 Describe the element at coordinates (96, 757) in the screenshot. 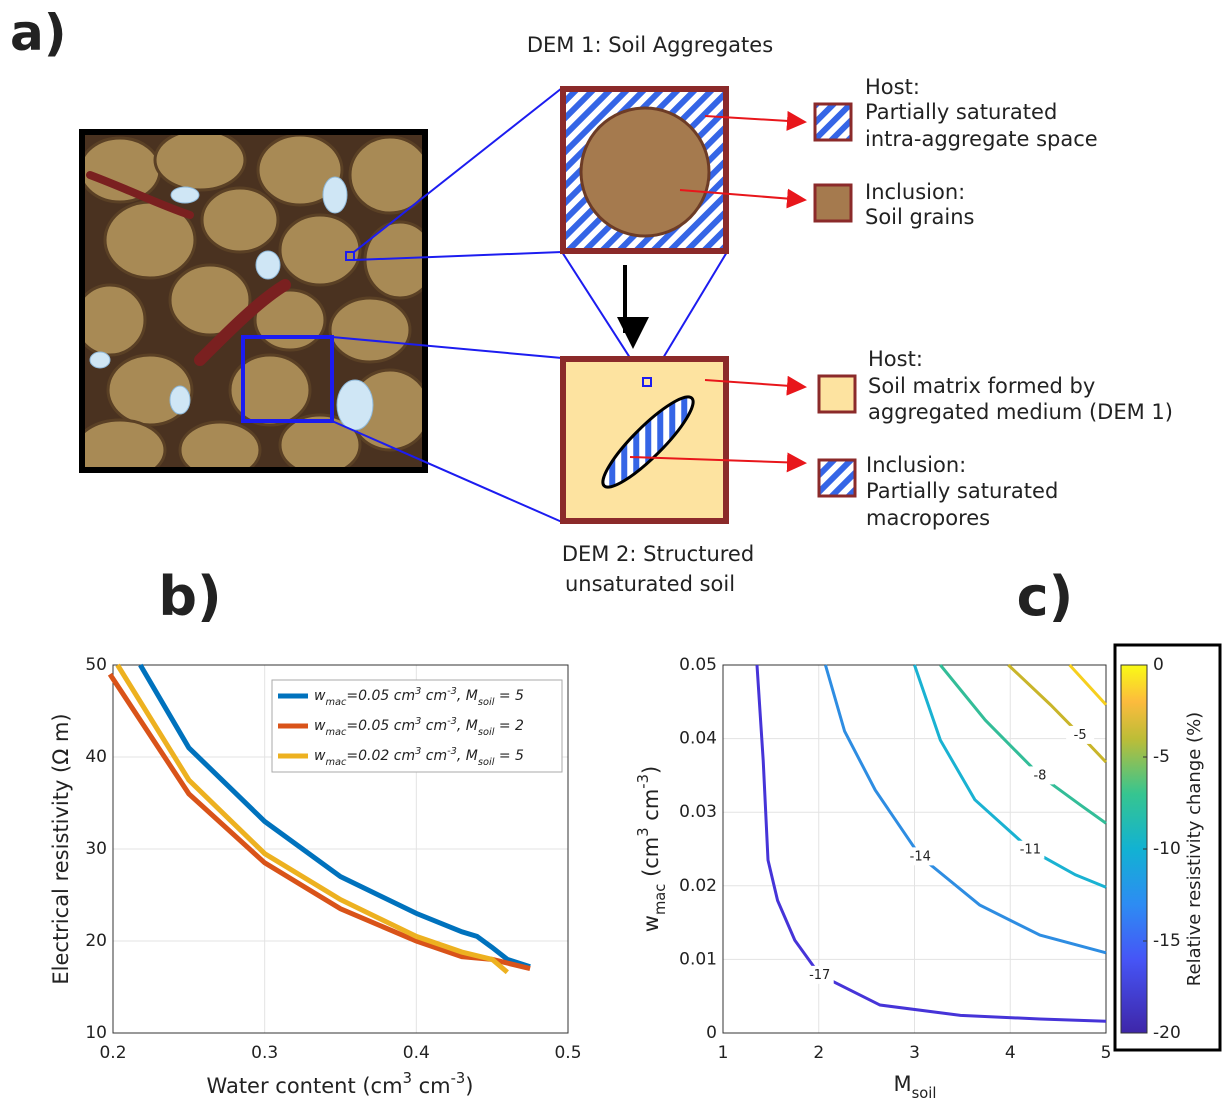

I see `y-tick-label: 40` at that location.